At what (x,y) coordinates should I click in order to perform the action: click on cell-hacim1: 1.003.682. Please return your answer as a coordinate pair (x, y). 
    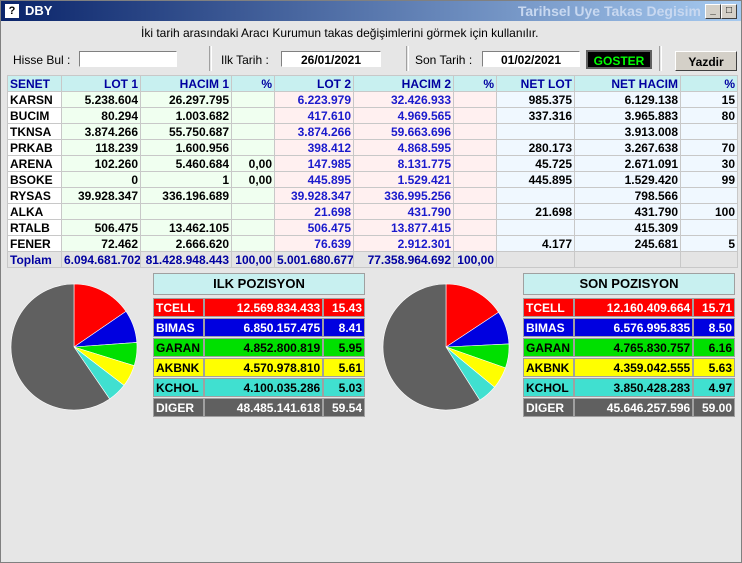
    Looking at the image, I should click on (186, 115).